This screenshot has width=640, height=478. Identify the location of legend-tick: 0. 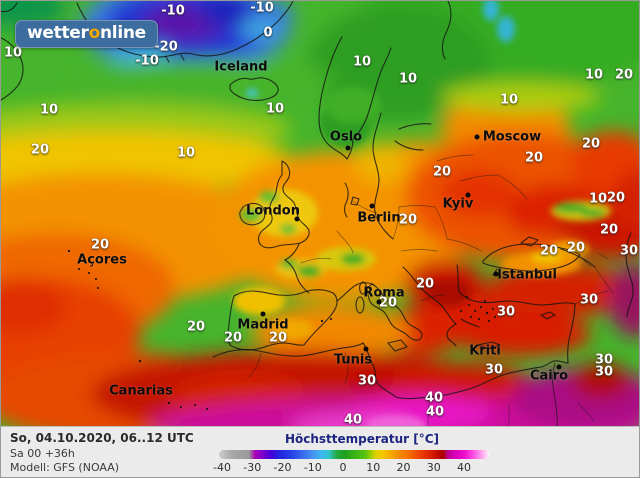
(343, 467).